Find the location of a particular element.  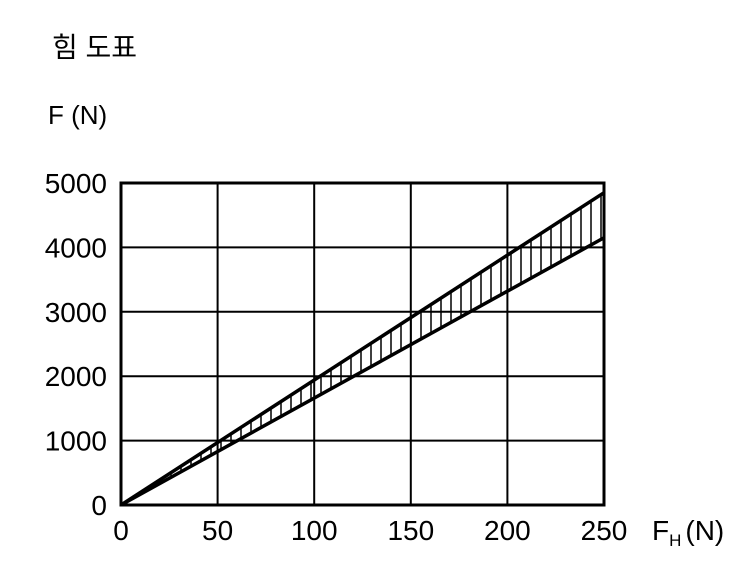

x-axis-label: FH (N) is located at coordinates (688, 532).